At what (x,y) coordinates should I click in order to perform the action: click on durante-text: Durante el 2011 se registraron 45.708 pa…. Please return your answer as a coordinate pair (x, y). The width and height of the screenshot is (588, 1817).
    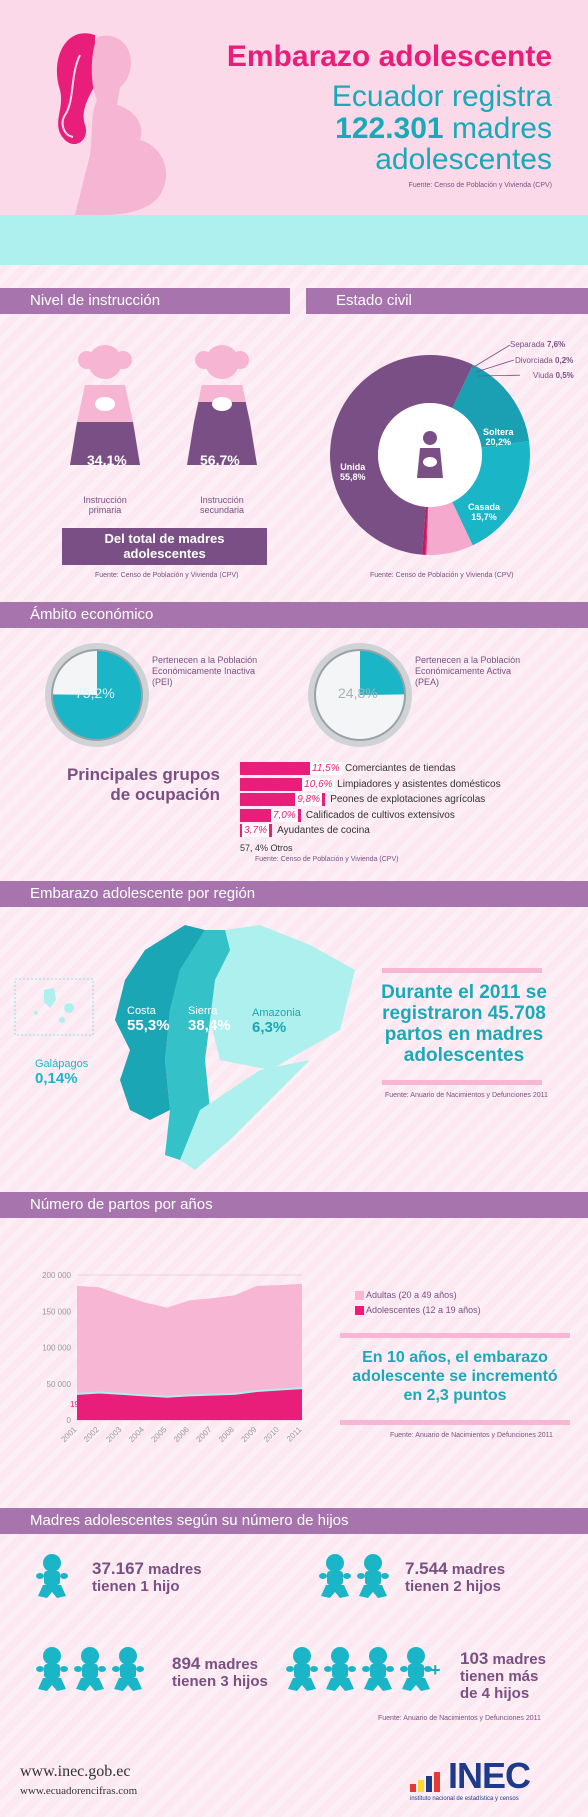
    Looking at the image, I should click on (464, 1024).